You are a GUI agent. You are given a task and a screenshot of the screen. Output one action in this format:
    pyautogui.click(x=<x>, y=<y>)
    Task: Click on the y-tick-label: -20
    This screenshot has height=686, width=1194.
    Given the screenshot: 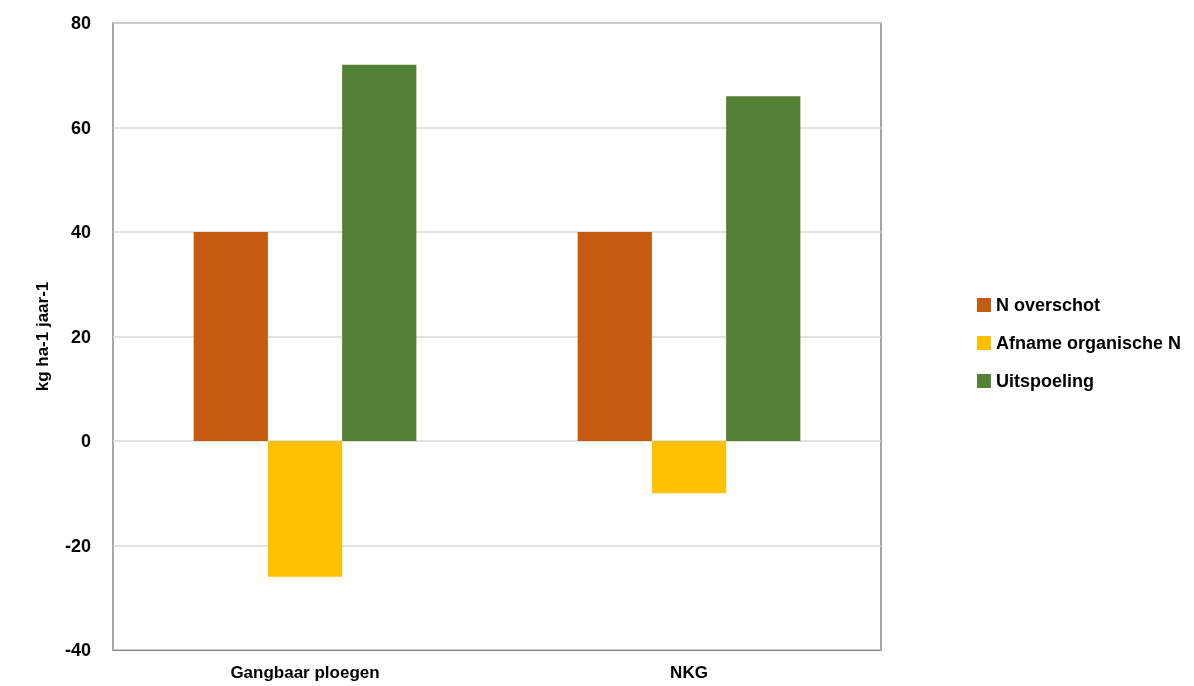 What is the action you would take?
    pyautogui.click(x=77, y=545)
    